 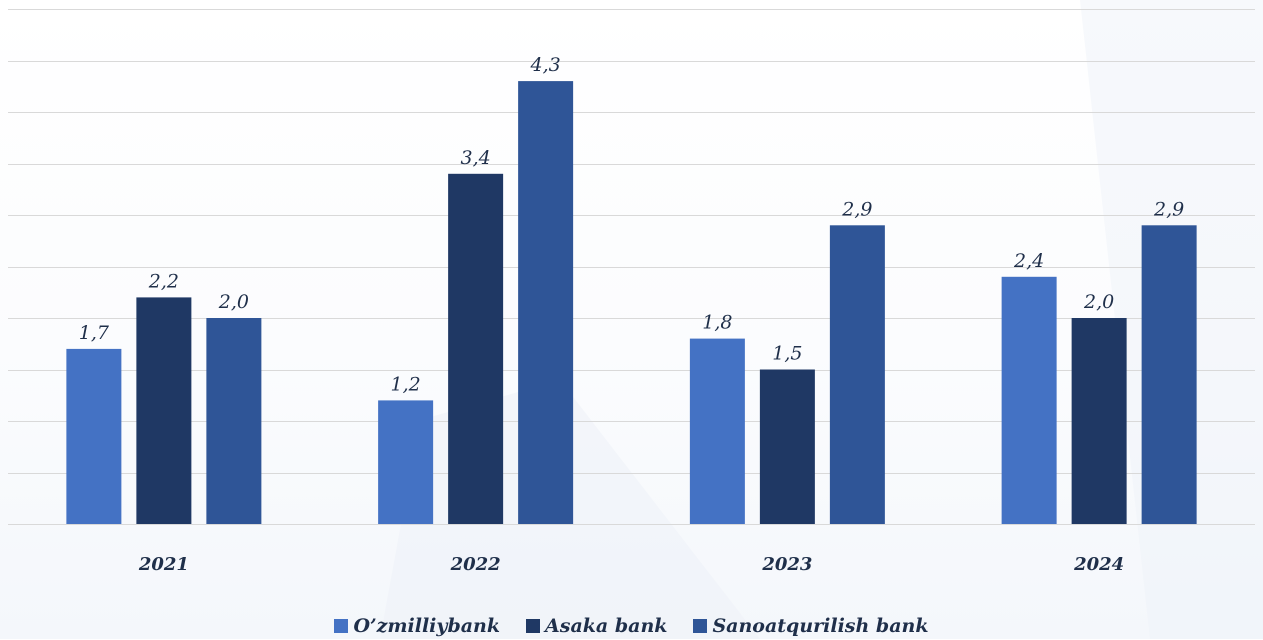 I want to click on data-label-2023-series-2: 2,9, so click(x=856, y=209).